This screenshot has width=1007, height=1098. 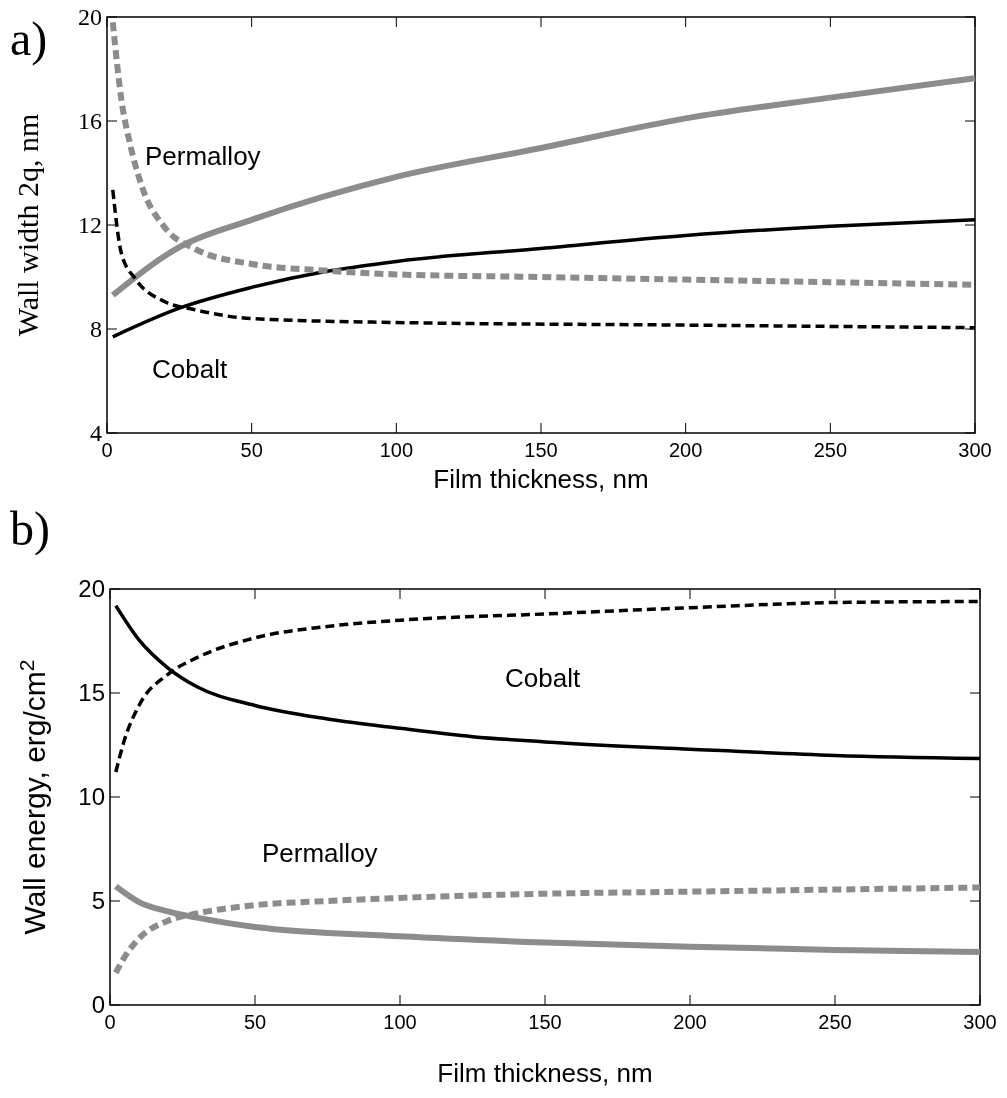 What do you see at coordinates (96, 433) in the screenshot?
I see `y-tick-label: 4` at bounding box center [96, 433].